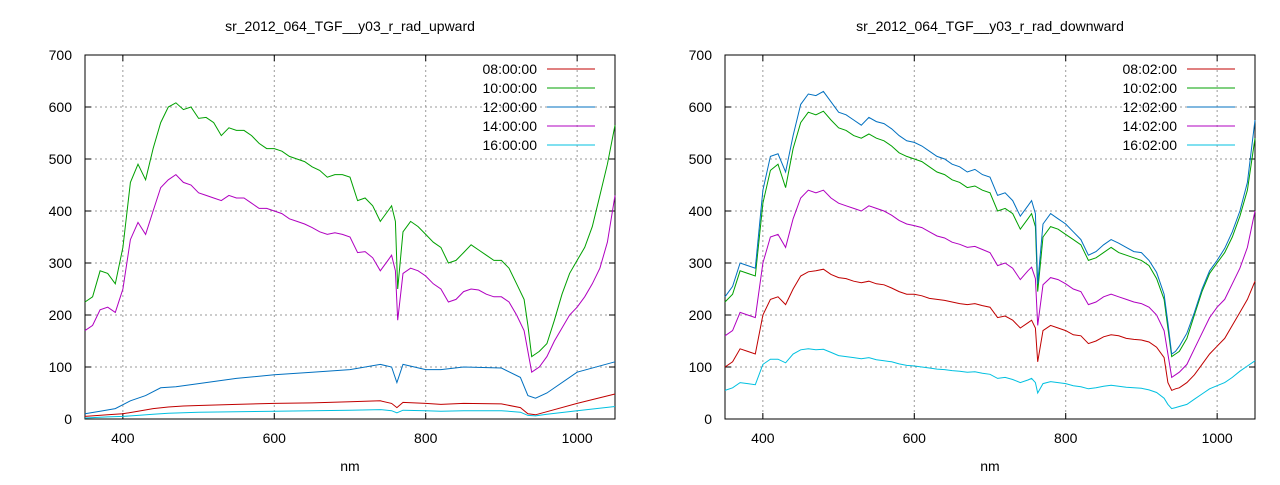  Describe the element at coordinates (1150, 107) in the screenshot. I see `legend-label: 12:02:00` at that location.